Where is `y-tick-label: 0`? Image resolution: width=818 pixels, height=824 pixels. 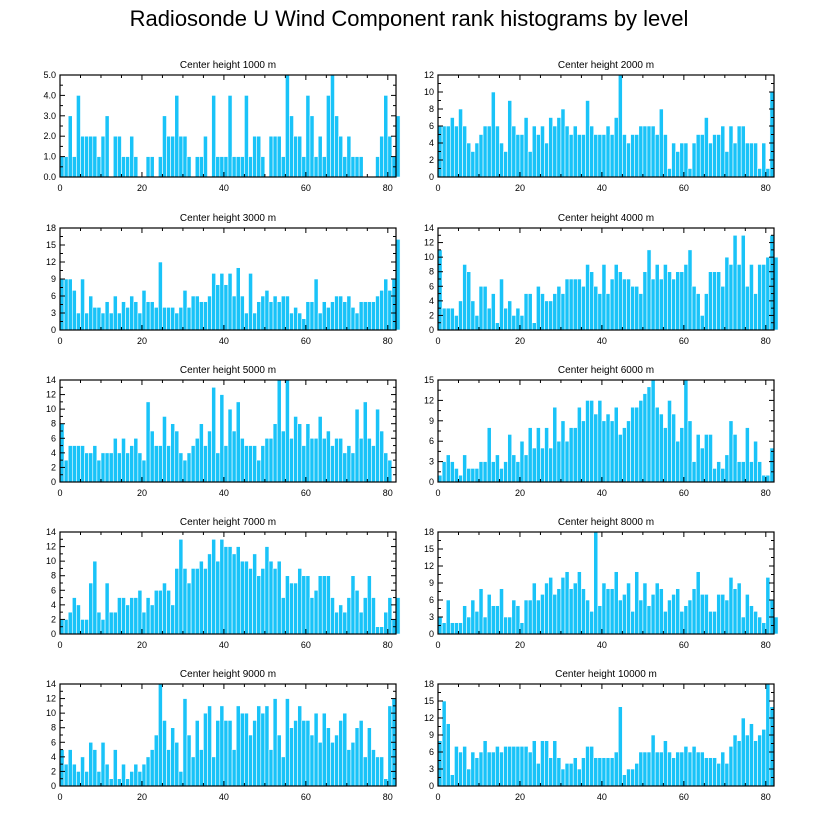
y-tick-label: 0 is located at coordinates (53, 482).